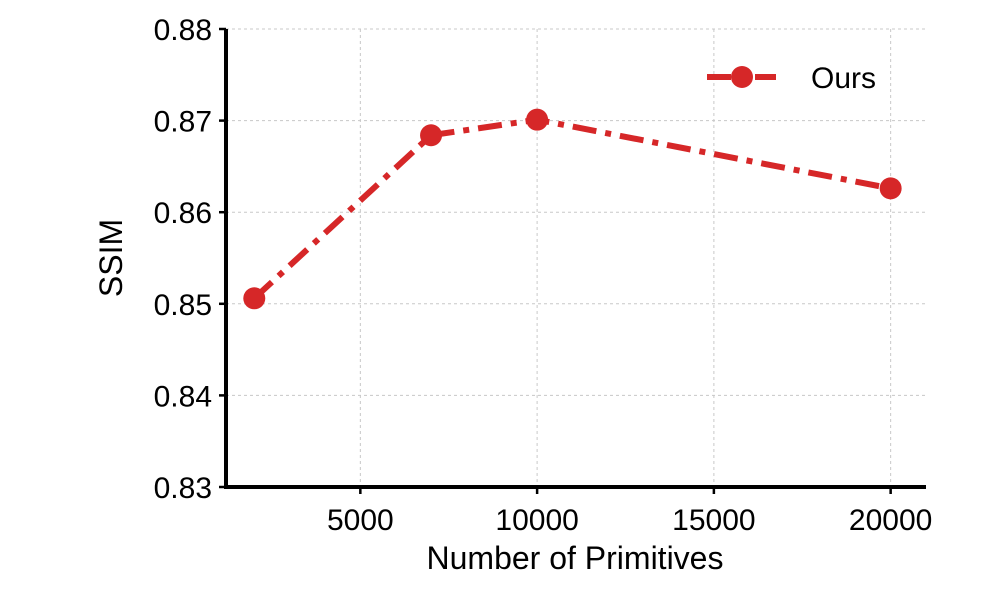 The height and width of the screenshot is (591, 996). Describe the element at coordinates (111, 258) in the screenshot. I see `y-axis-title: SSIM` at that location.